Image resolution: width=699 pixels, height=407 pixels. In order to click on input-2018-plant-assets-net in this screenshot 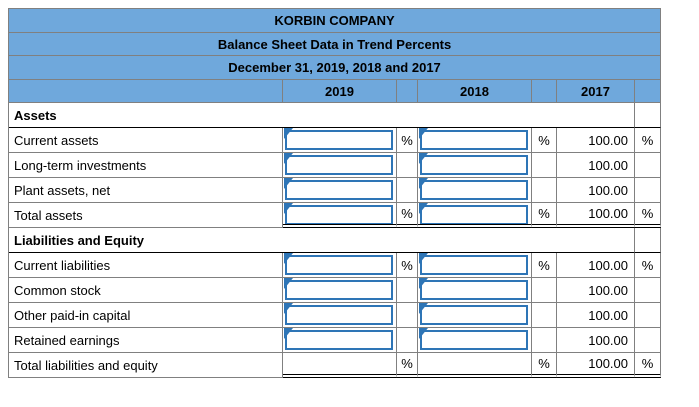, I will do `click(474, 190)`.